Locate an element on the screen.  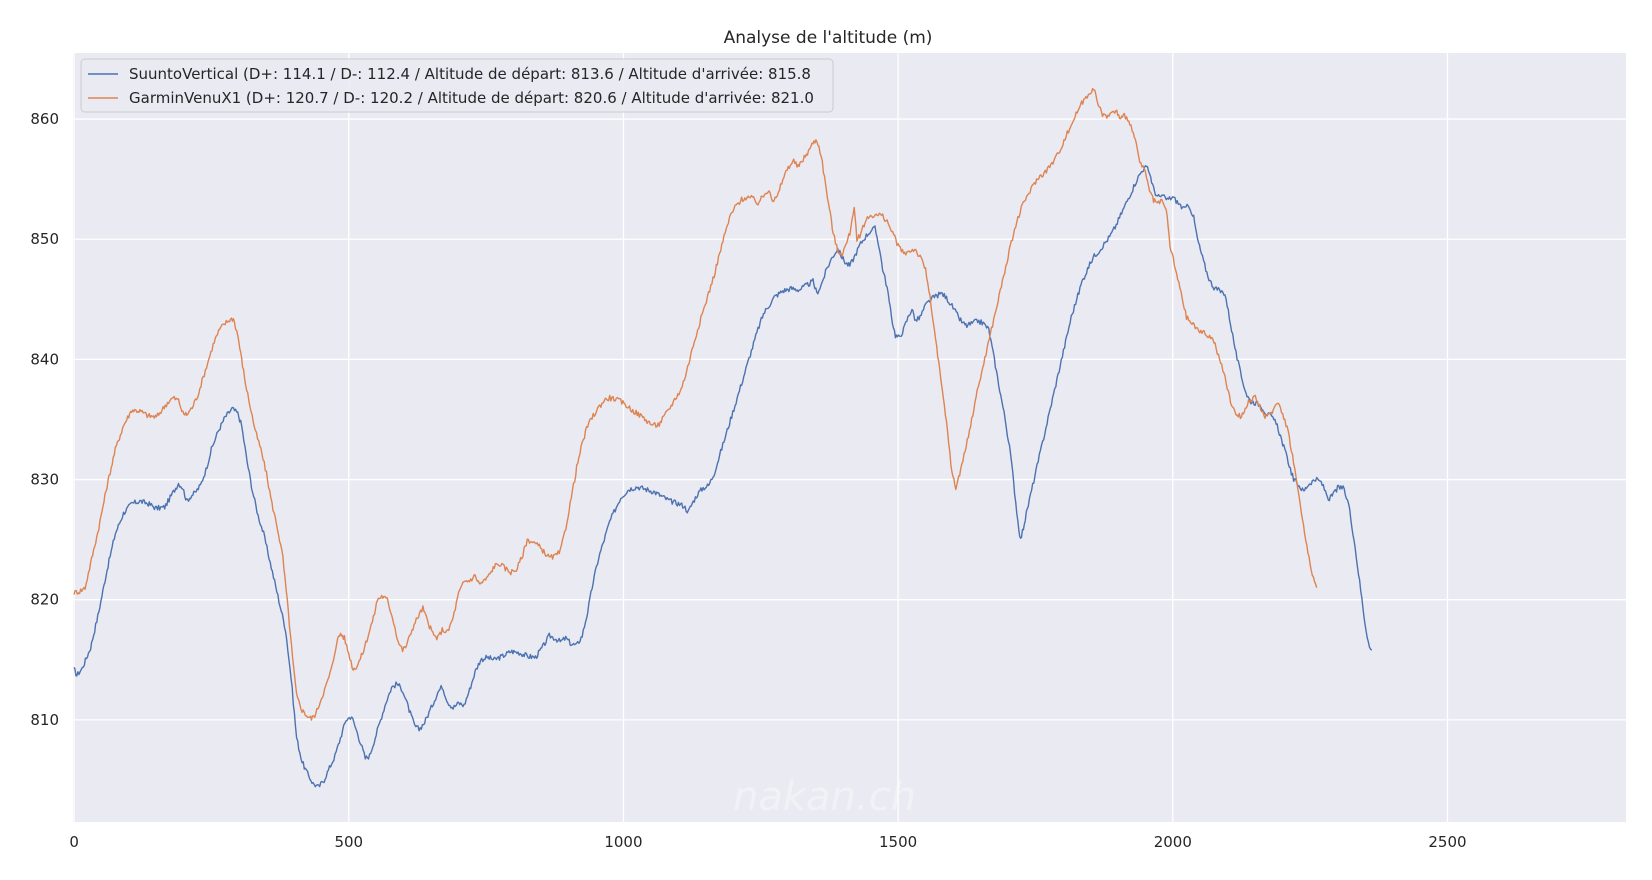
chart-title: Analyse de l'altitude (m) is located at coordinates (828, 38).